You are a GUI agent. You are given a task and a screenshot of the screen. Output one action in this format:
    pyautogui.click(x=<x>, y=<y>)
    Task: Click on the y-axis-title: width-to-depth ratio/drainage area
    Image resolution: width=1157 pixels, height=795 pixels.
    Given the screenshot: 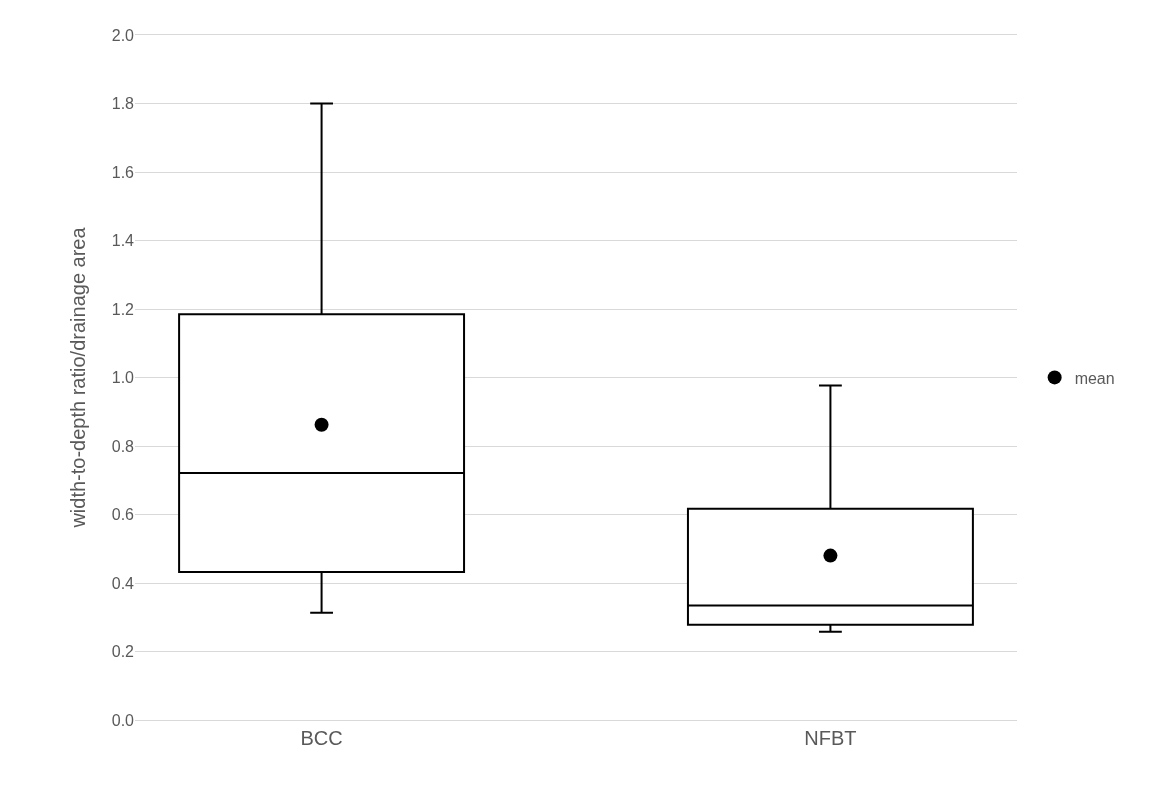 What is the action you would take?
    pyautogui.click(x=78, y=377)
    